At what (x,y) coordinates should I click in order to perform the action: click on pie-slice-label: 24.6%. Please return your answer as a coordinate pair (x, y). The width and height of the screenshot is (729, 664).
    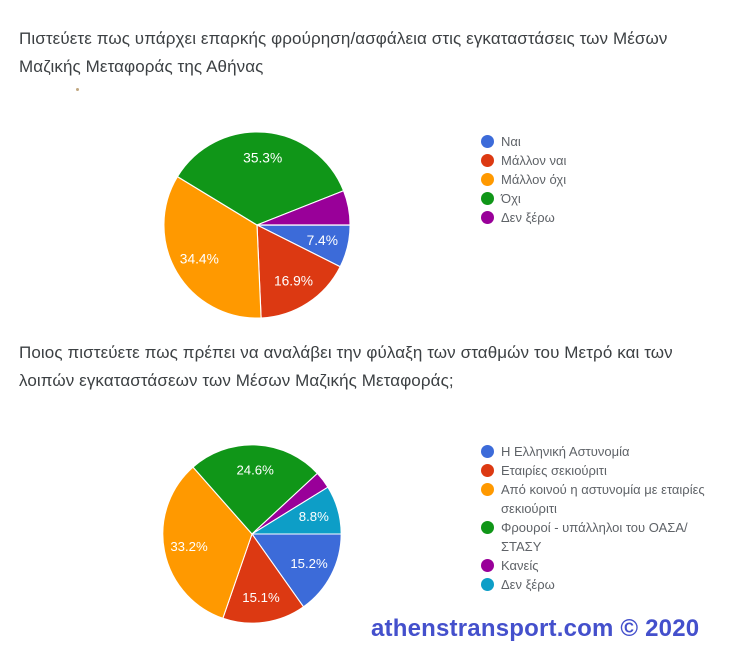
    Looking at the image, I should click on (255, 469).